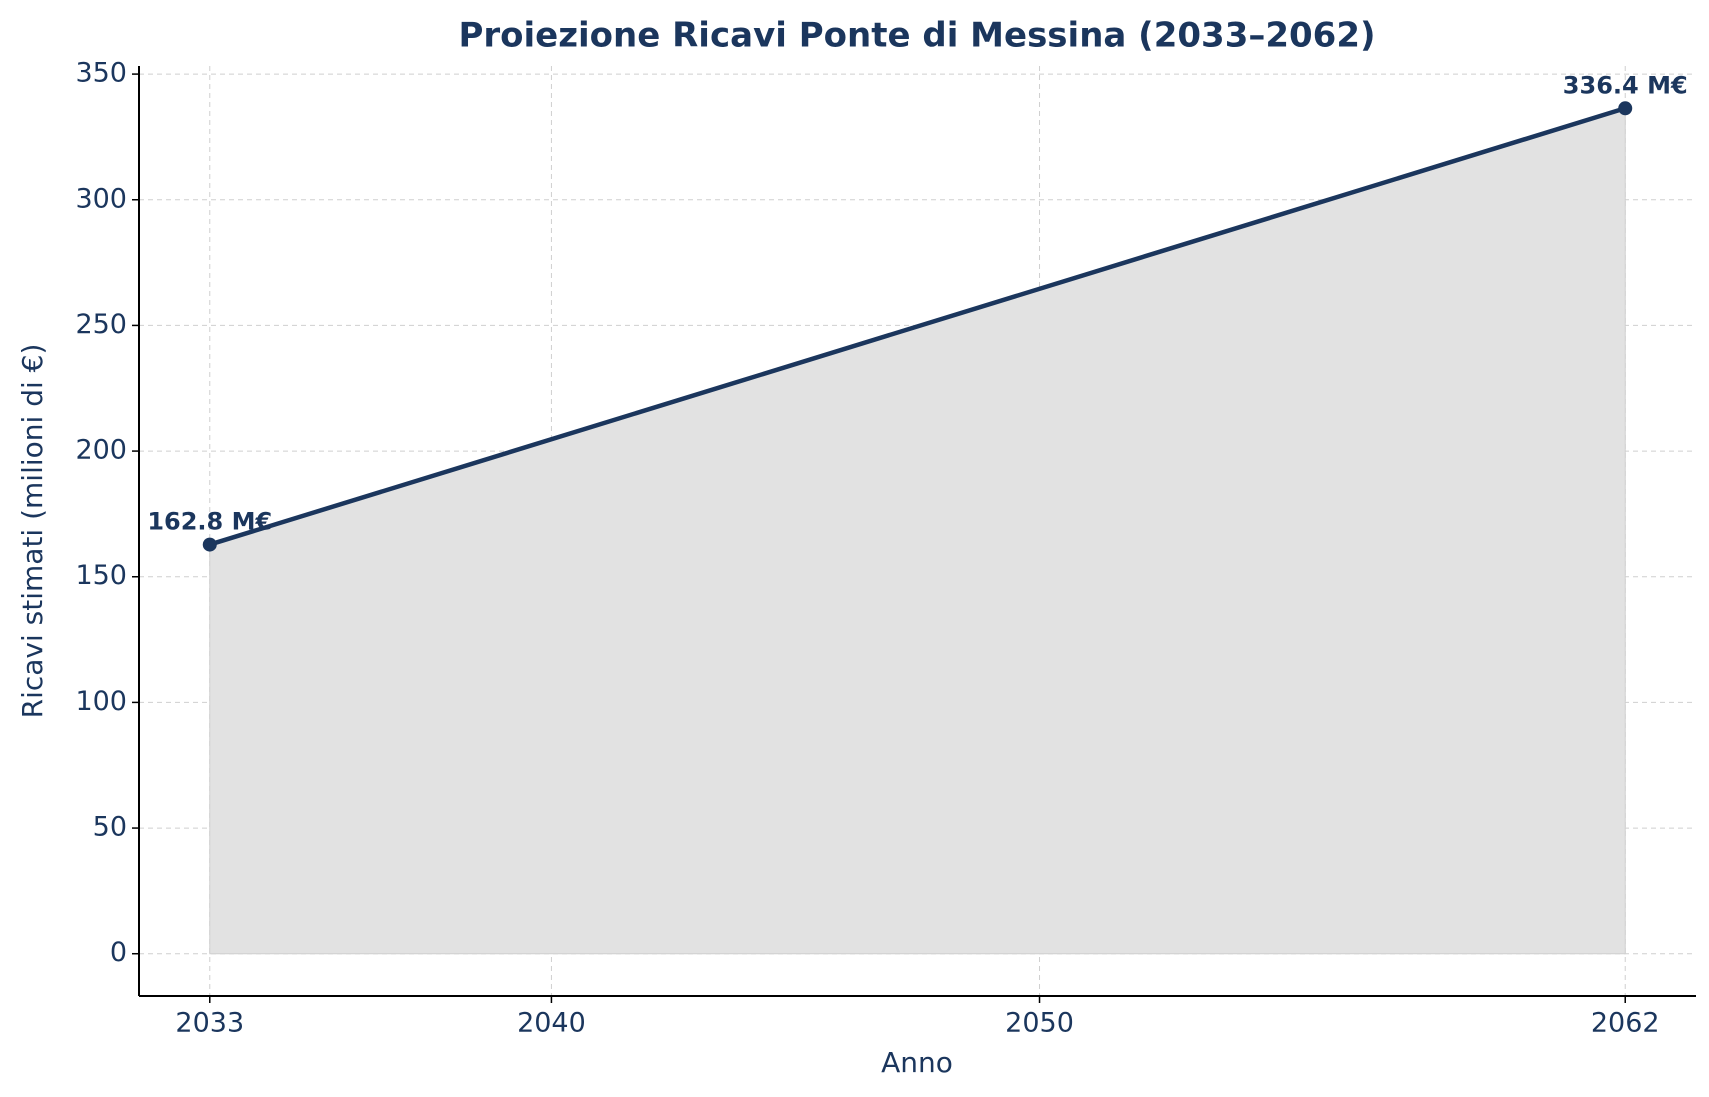  I want to click on y-tick-label: 50, so click(110, 827).